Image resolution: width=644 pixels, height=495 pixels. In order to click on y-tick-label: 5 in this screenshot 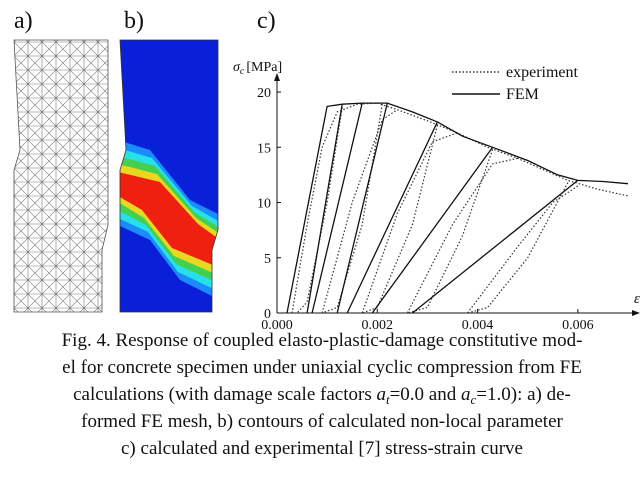, I will do `click(267, 259)`.